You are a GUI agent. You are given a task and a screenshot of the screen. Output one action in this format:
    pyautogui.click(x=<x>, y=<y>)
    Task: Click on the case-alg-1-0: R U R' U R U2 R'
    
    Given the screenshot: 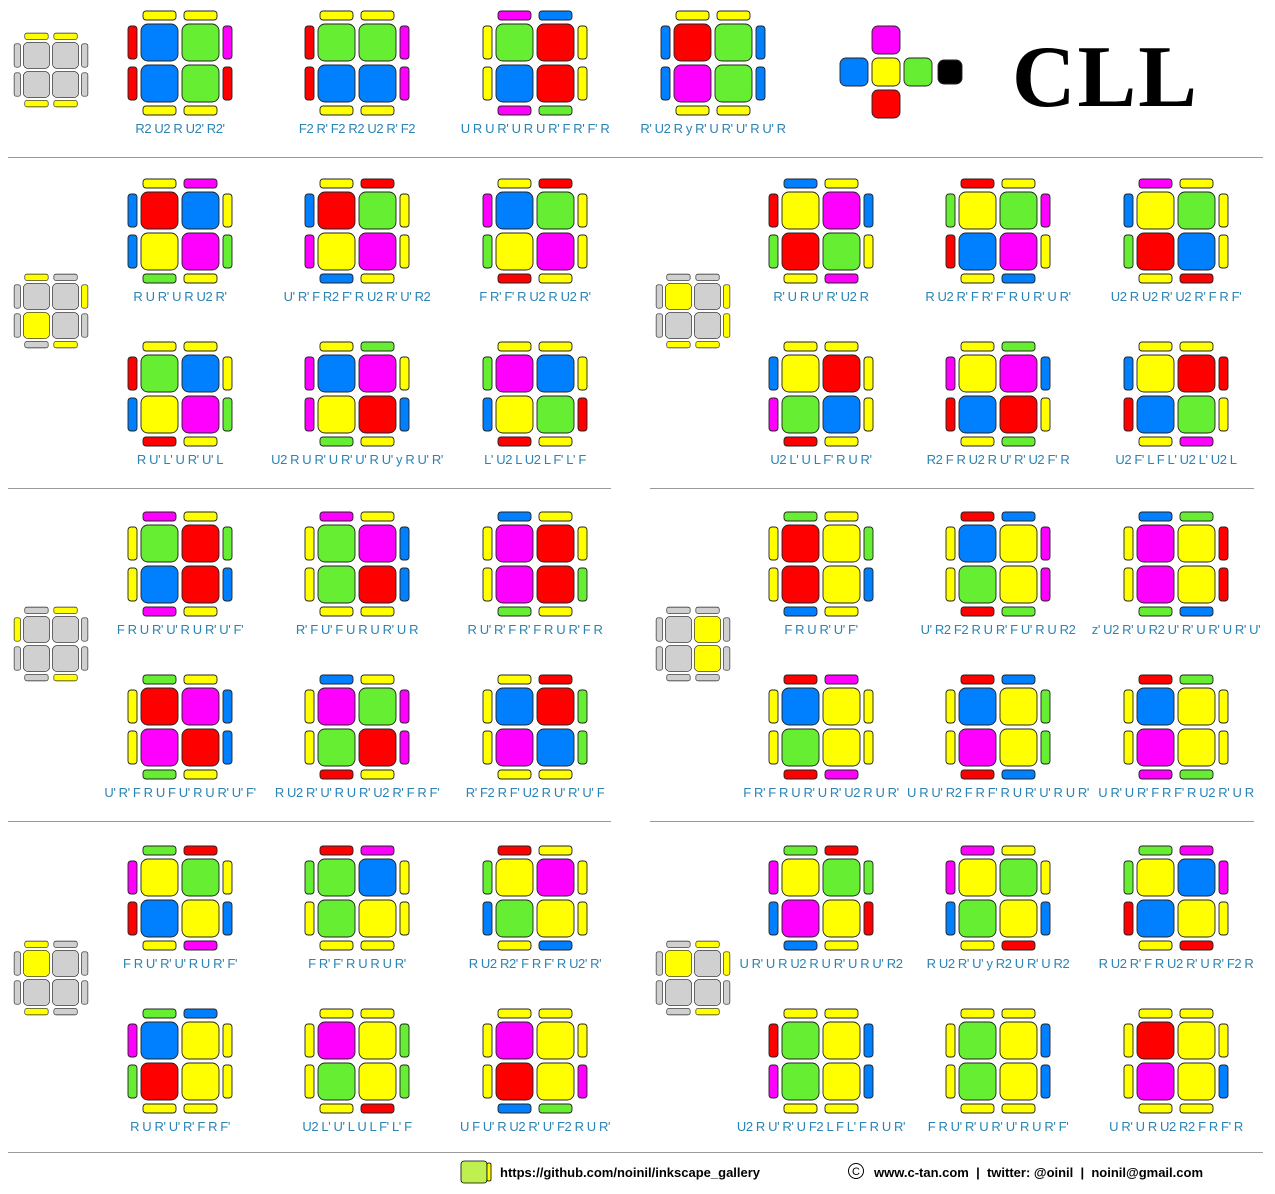 What is the action you would take?
    pyautogui.click(x=180, y=296)
    